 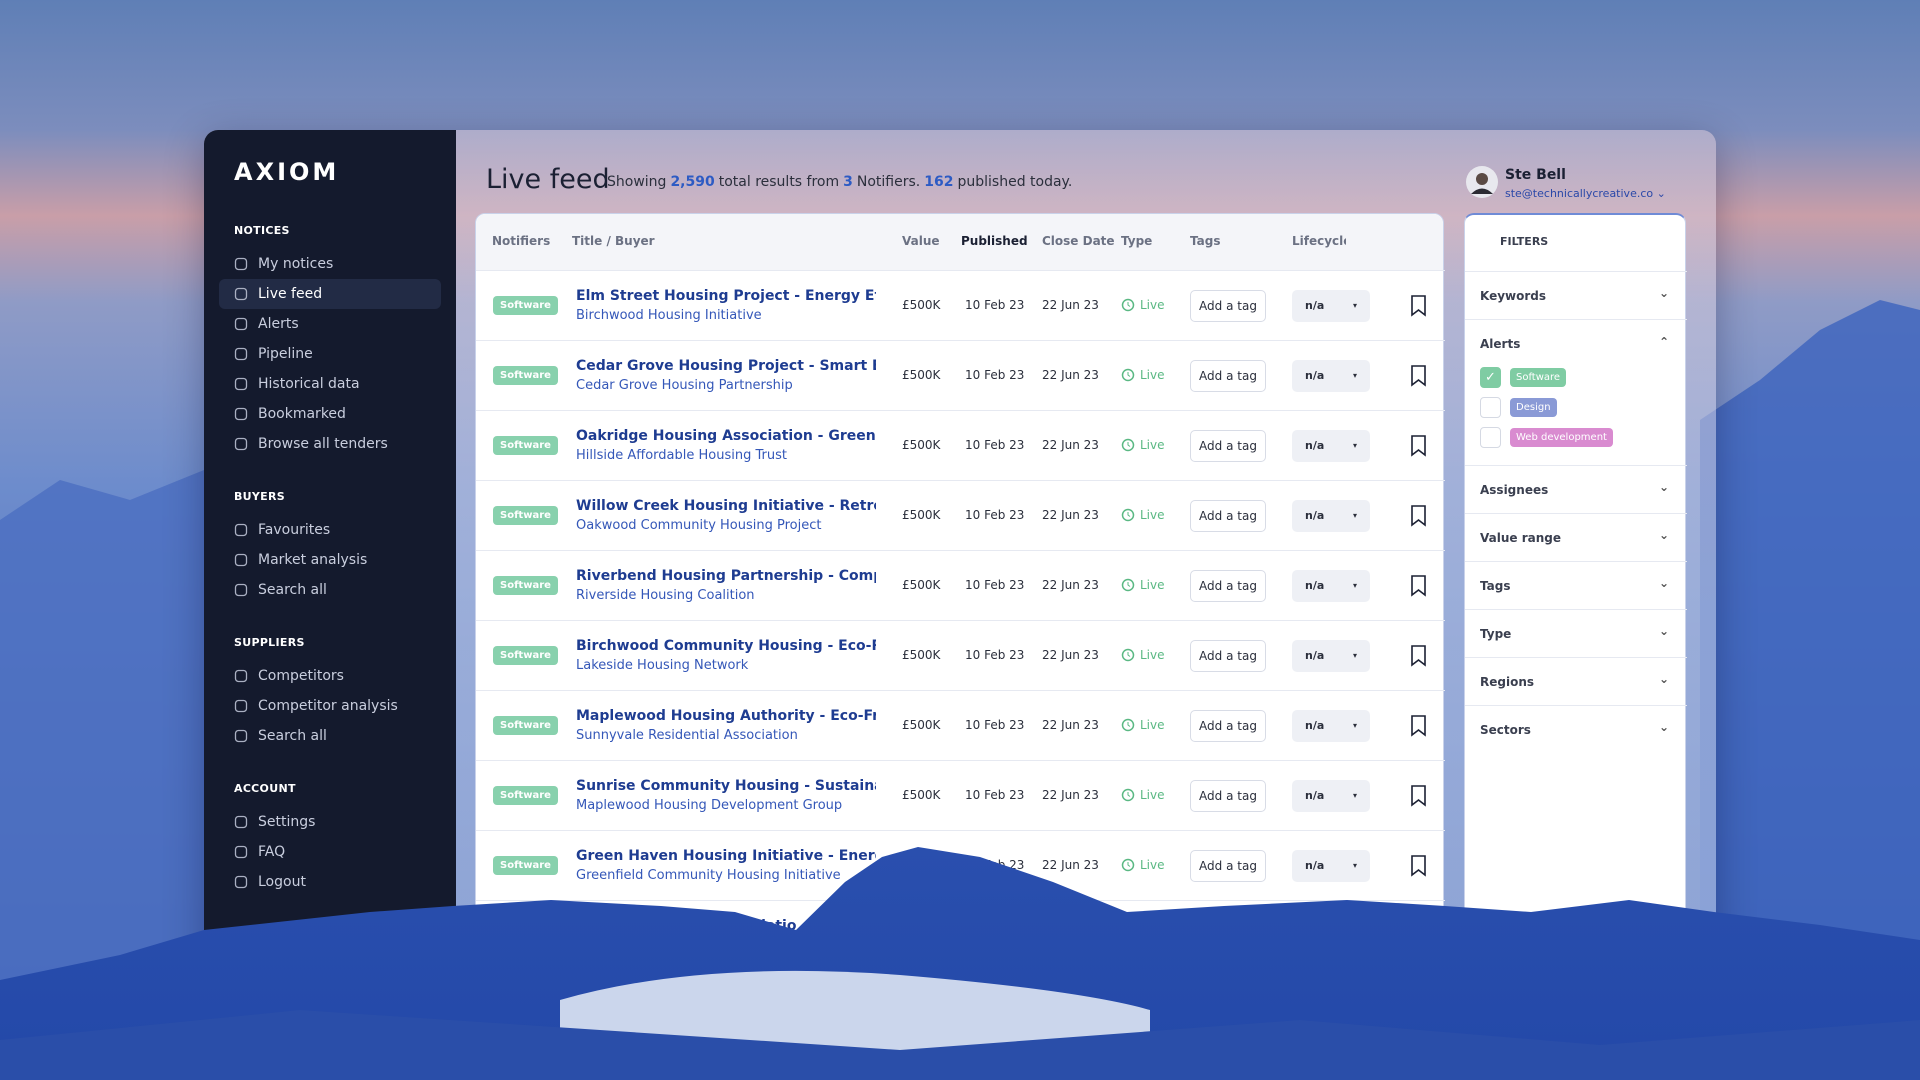 I want to click on buyer-name: Sunnyvale Residential Association, so click(x=687, y=735).